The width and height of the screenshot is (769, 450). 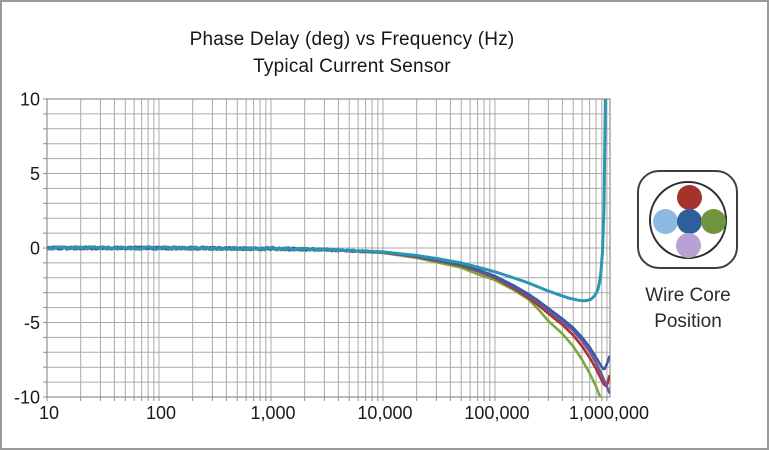 What do you see at coordinates (161, 413) in the screenshot?
I see `x-tick-label: 100` at bounding box center [161, 413].